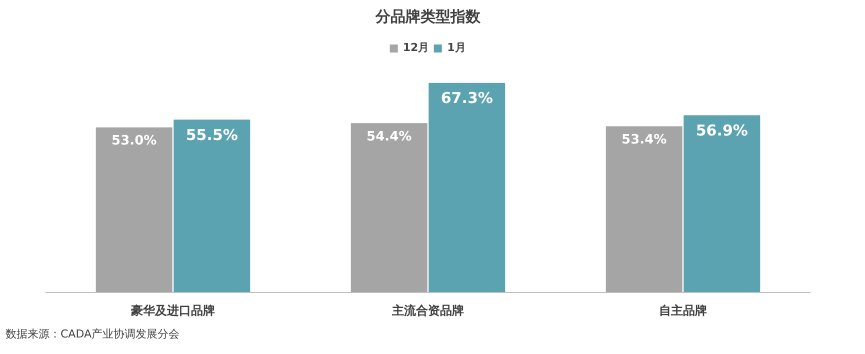  What do you see at coordinates (172, 311) in the screenshot?
I see `x-tick-label: 豪华及进口品牌` at bounding box center [172, 311].